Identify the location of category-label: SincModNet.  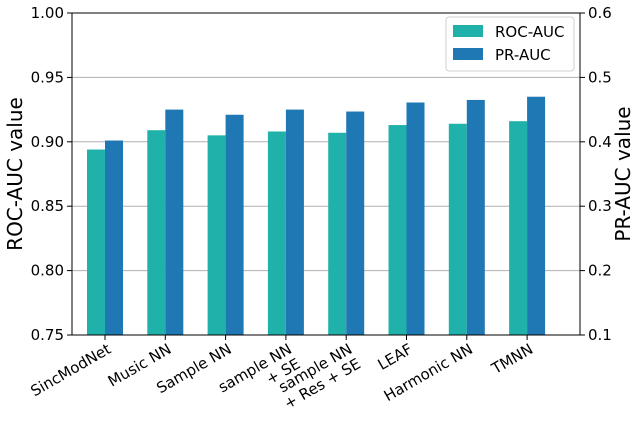
(71, 370).